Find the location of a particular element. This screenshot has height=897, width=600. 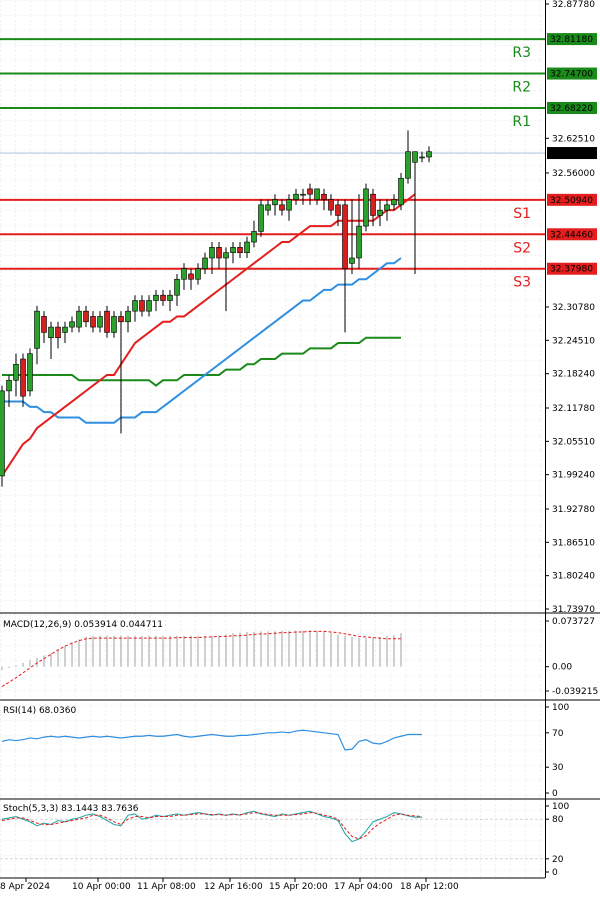

rsi-tick-label: 30 is located at coordinates (558, 768).